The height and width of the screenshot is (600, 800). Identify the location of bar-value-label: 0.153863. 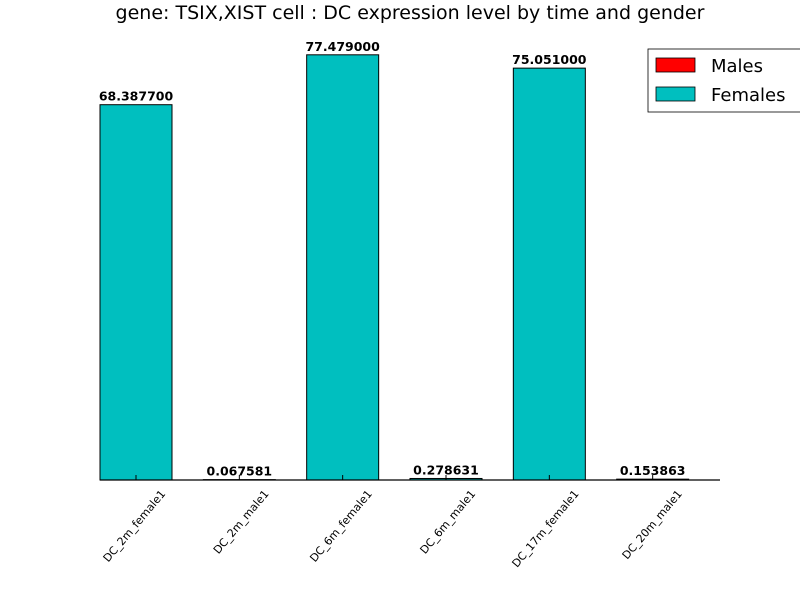
(653, 470).